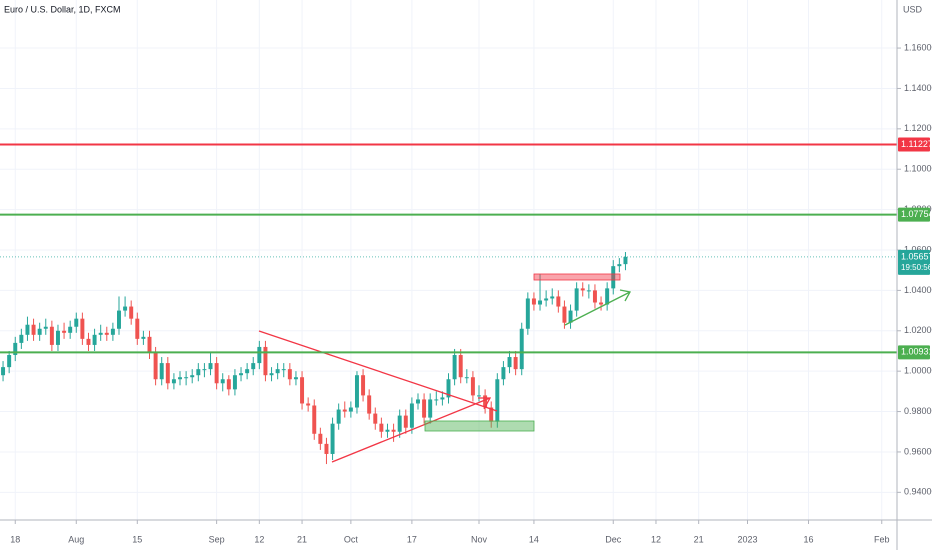 The height and width of the screenshot is (550, 932). Describe the element at coordinates (351, 539) in the screenshot. I see `x-tick-label: Oct` at that location.